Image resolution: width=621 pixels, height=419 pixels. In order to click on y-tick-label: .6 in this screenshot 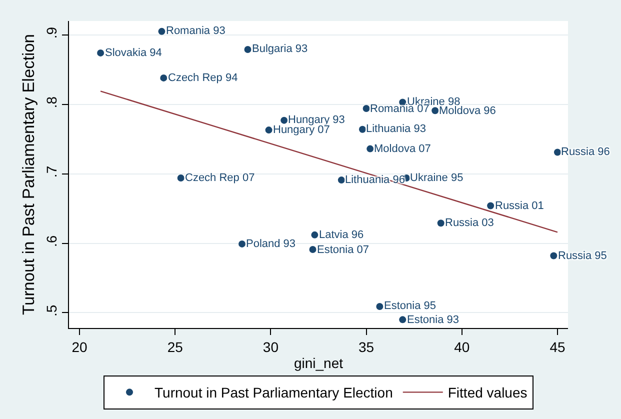, I will do `click(51, 241)`.